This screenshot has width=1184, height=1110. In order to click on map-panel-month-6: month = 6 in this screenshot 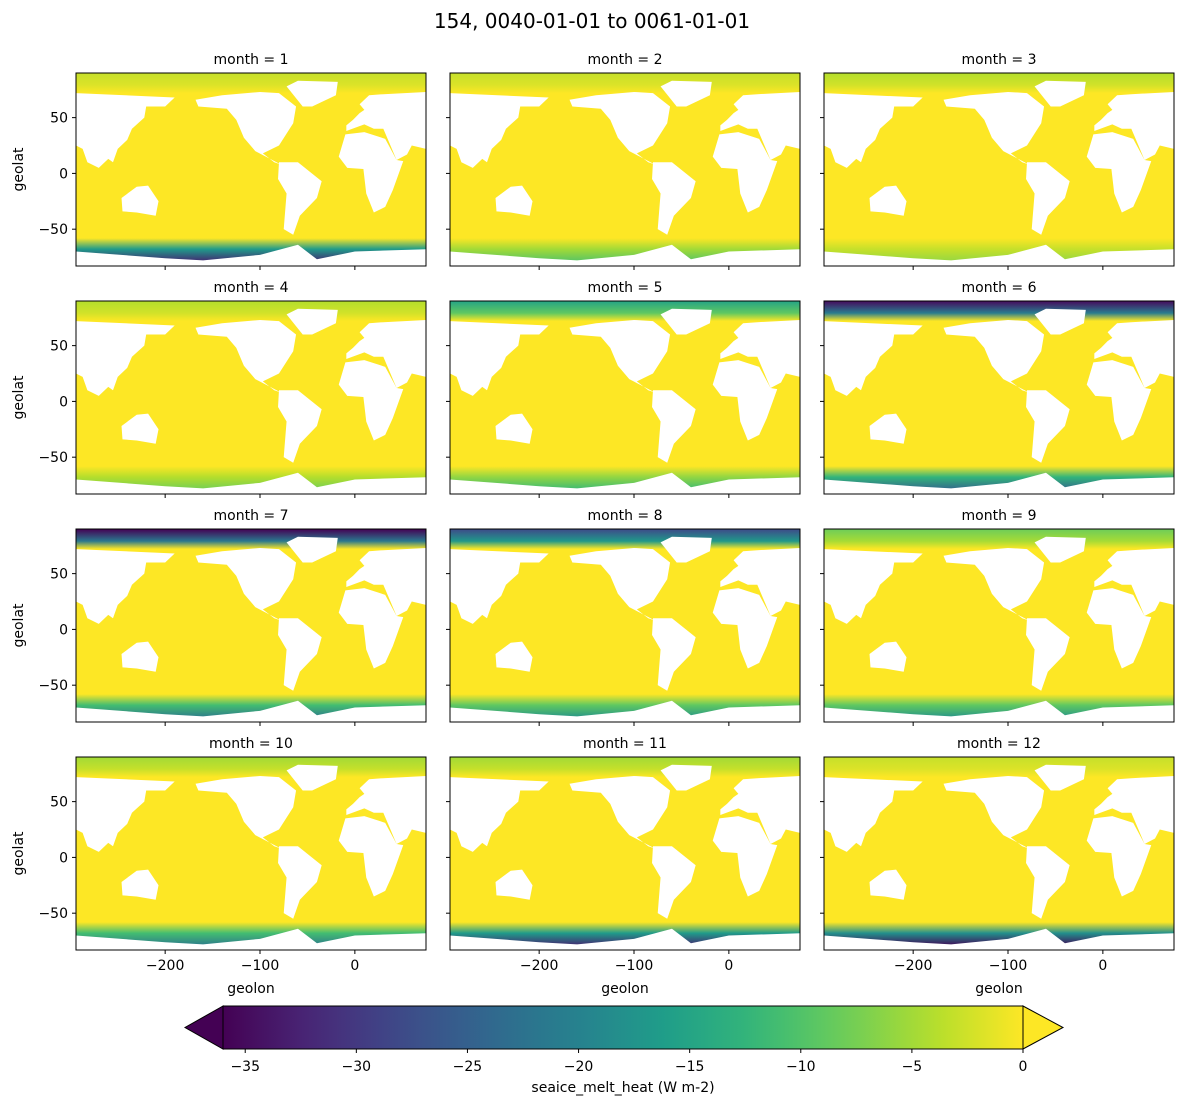, I will do `click(997, 389)`.